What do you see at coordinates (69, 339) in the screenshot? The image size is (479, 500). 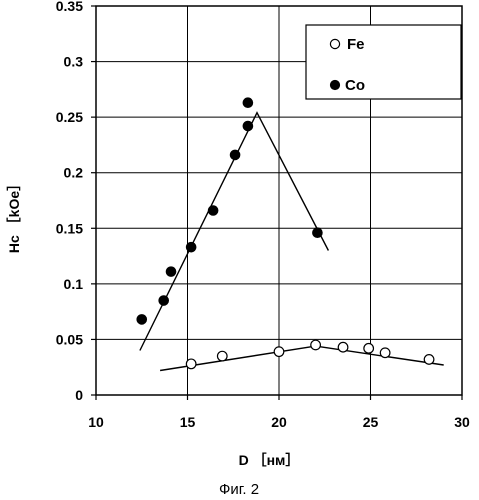 I see `y-tick-label: 0.05` at bounding box center [69, 339].